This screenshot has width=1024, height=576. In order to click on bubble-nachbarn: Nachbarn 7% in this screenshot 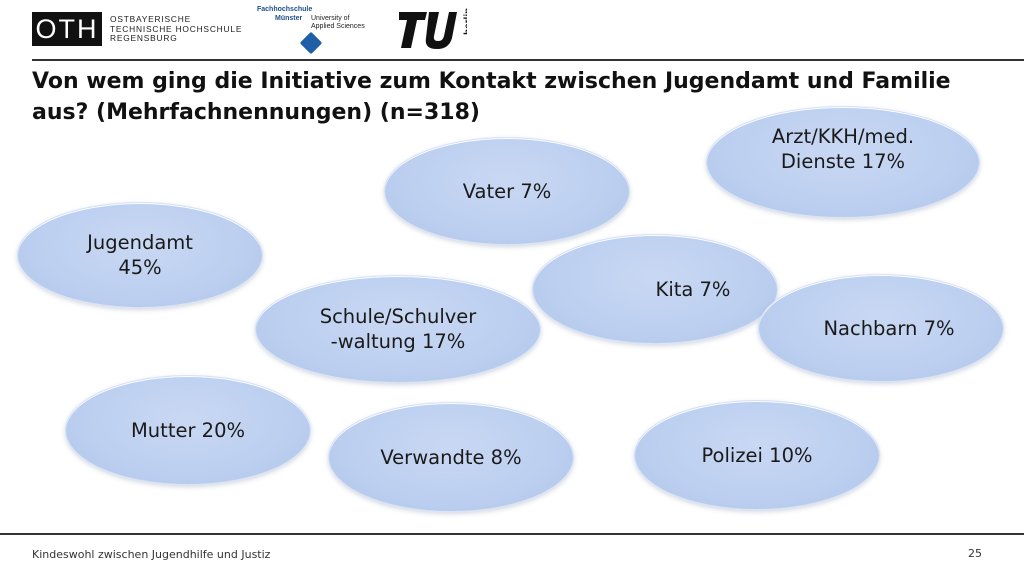, I will do `click(881, 328)`.